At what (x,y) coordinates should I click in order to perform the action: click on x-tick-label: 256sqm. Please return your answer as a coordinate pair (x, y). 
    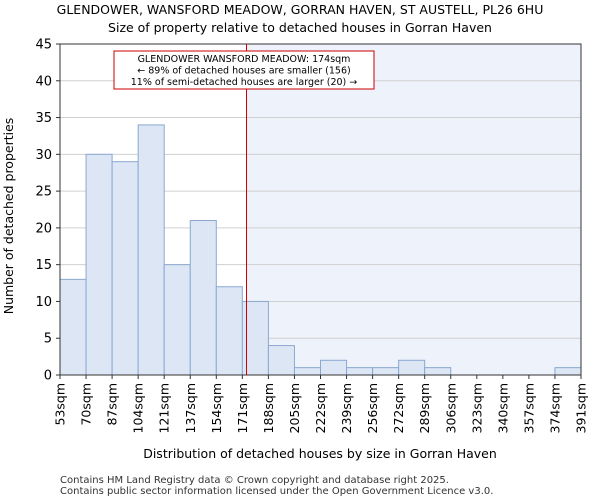
    Looking at the image, I should click on (372, 408).